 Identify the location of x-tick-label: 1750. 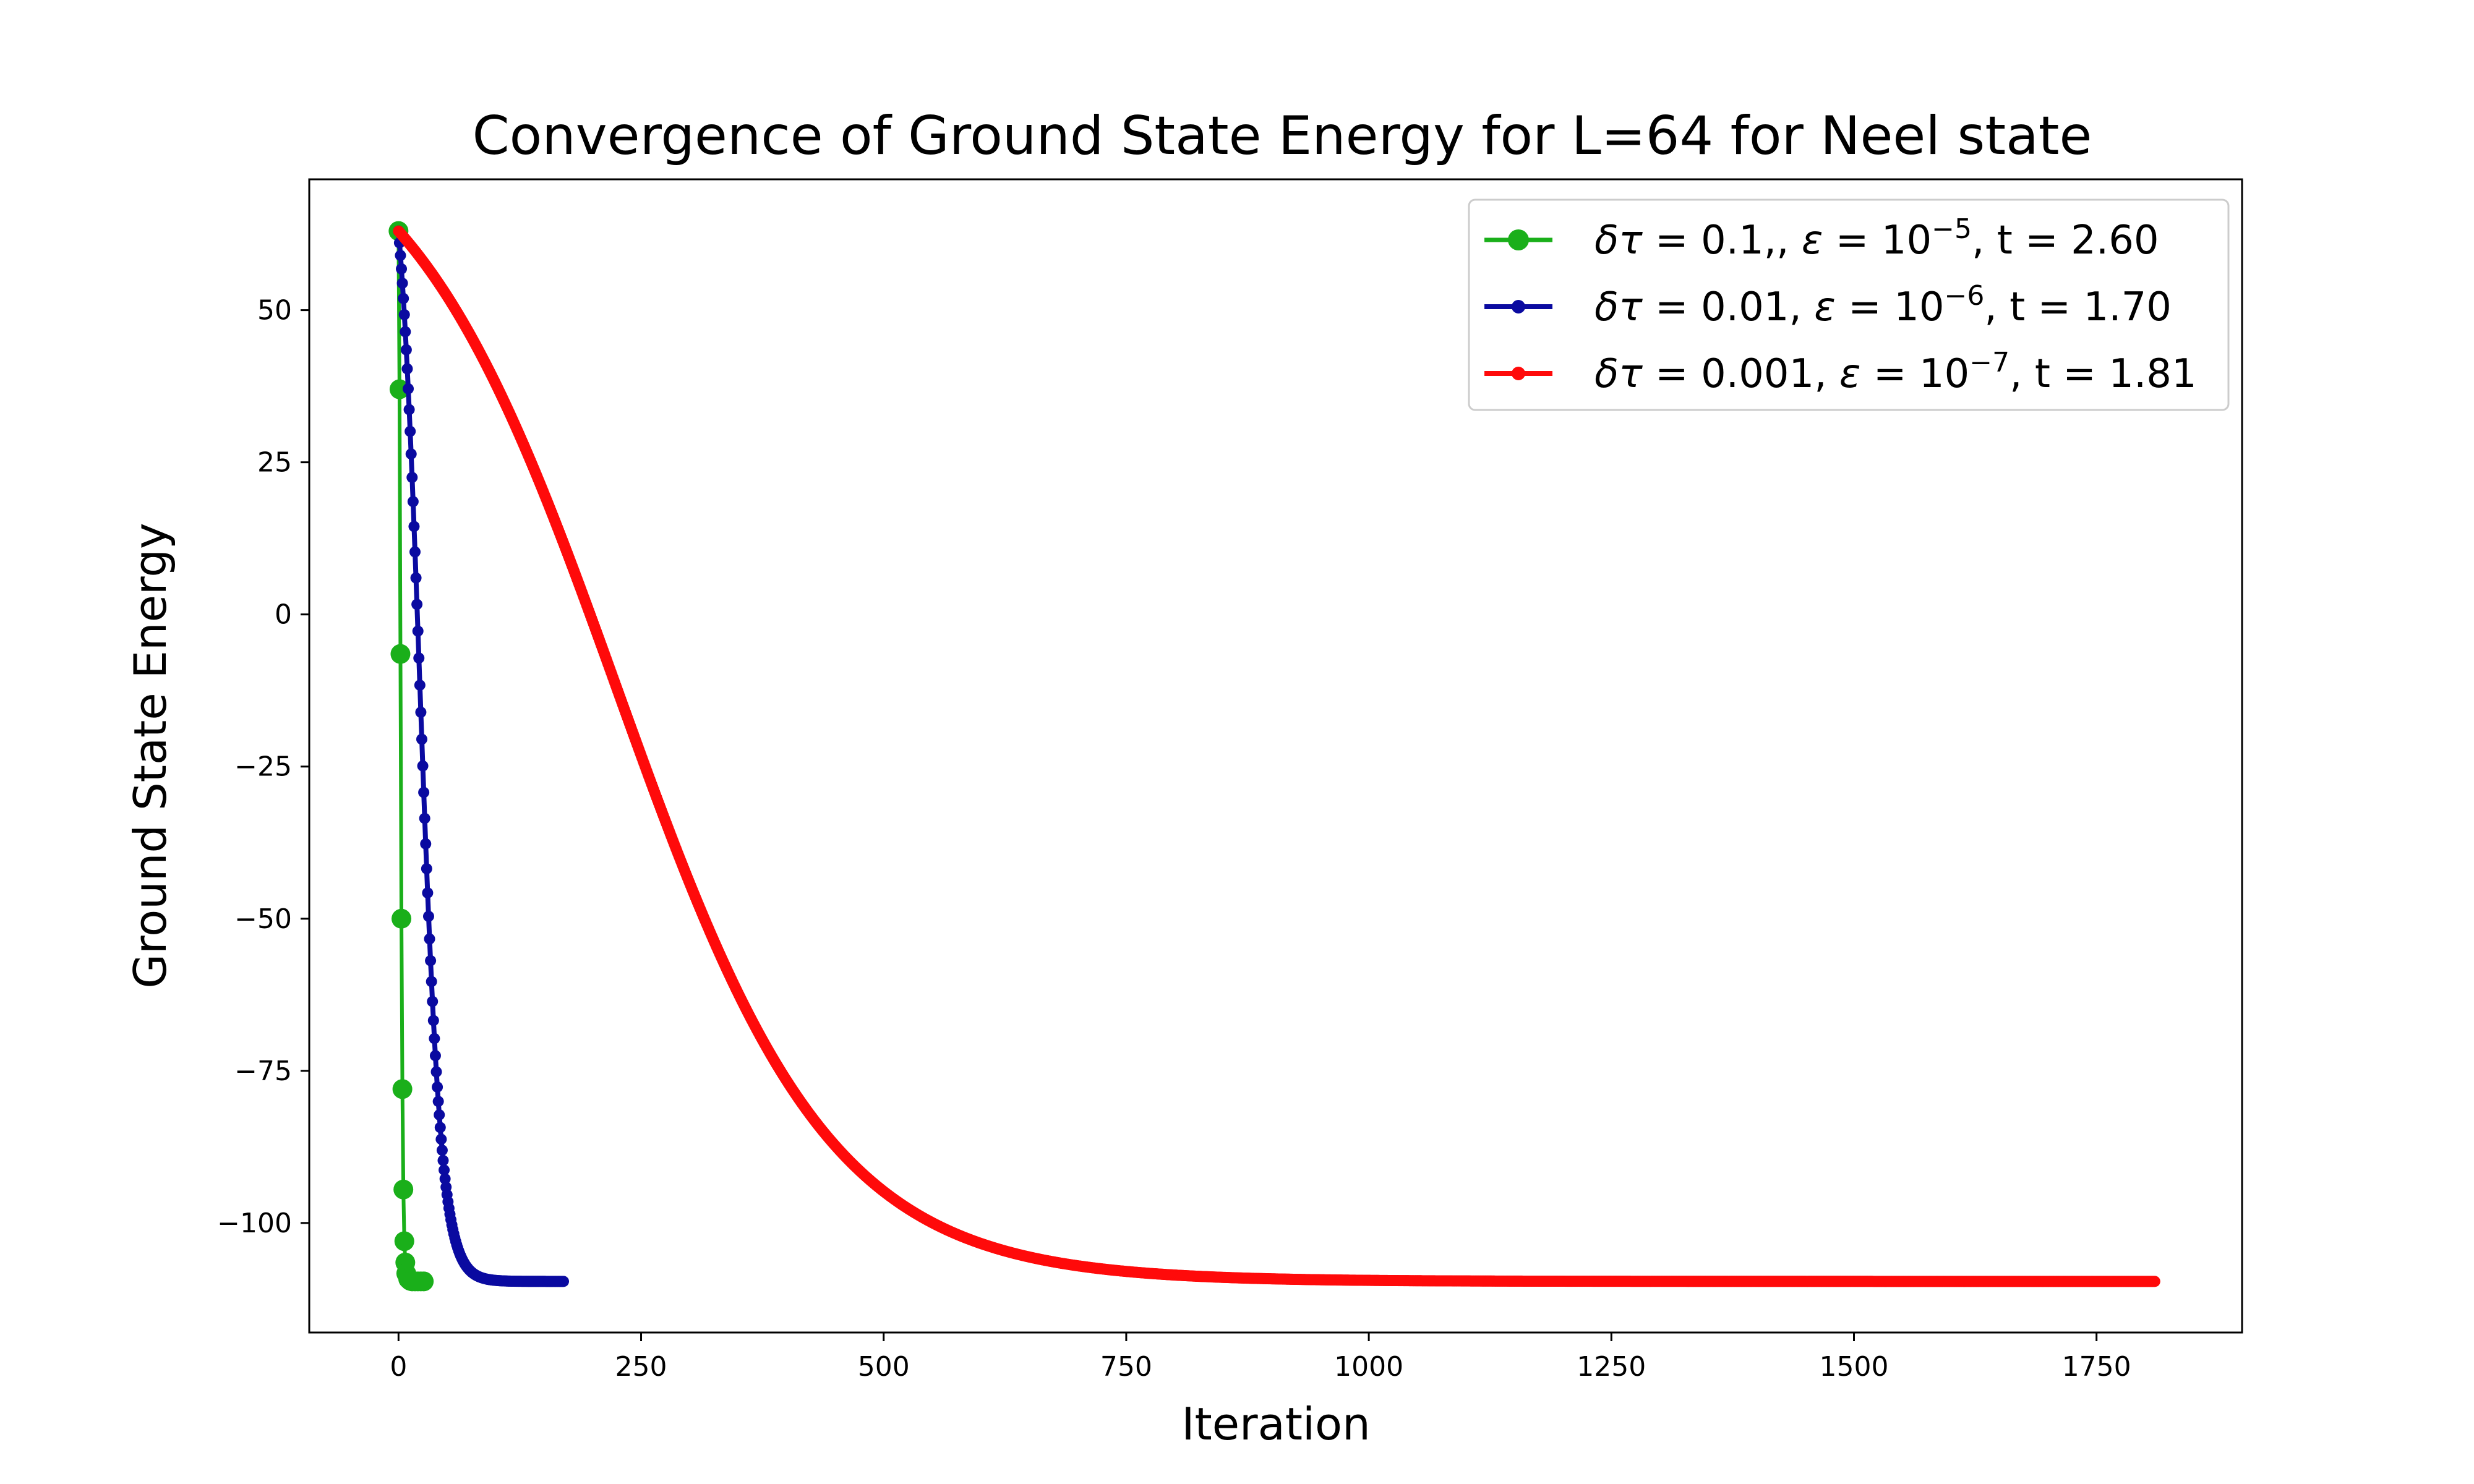
(2096, 1367).